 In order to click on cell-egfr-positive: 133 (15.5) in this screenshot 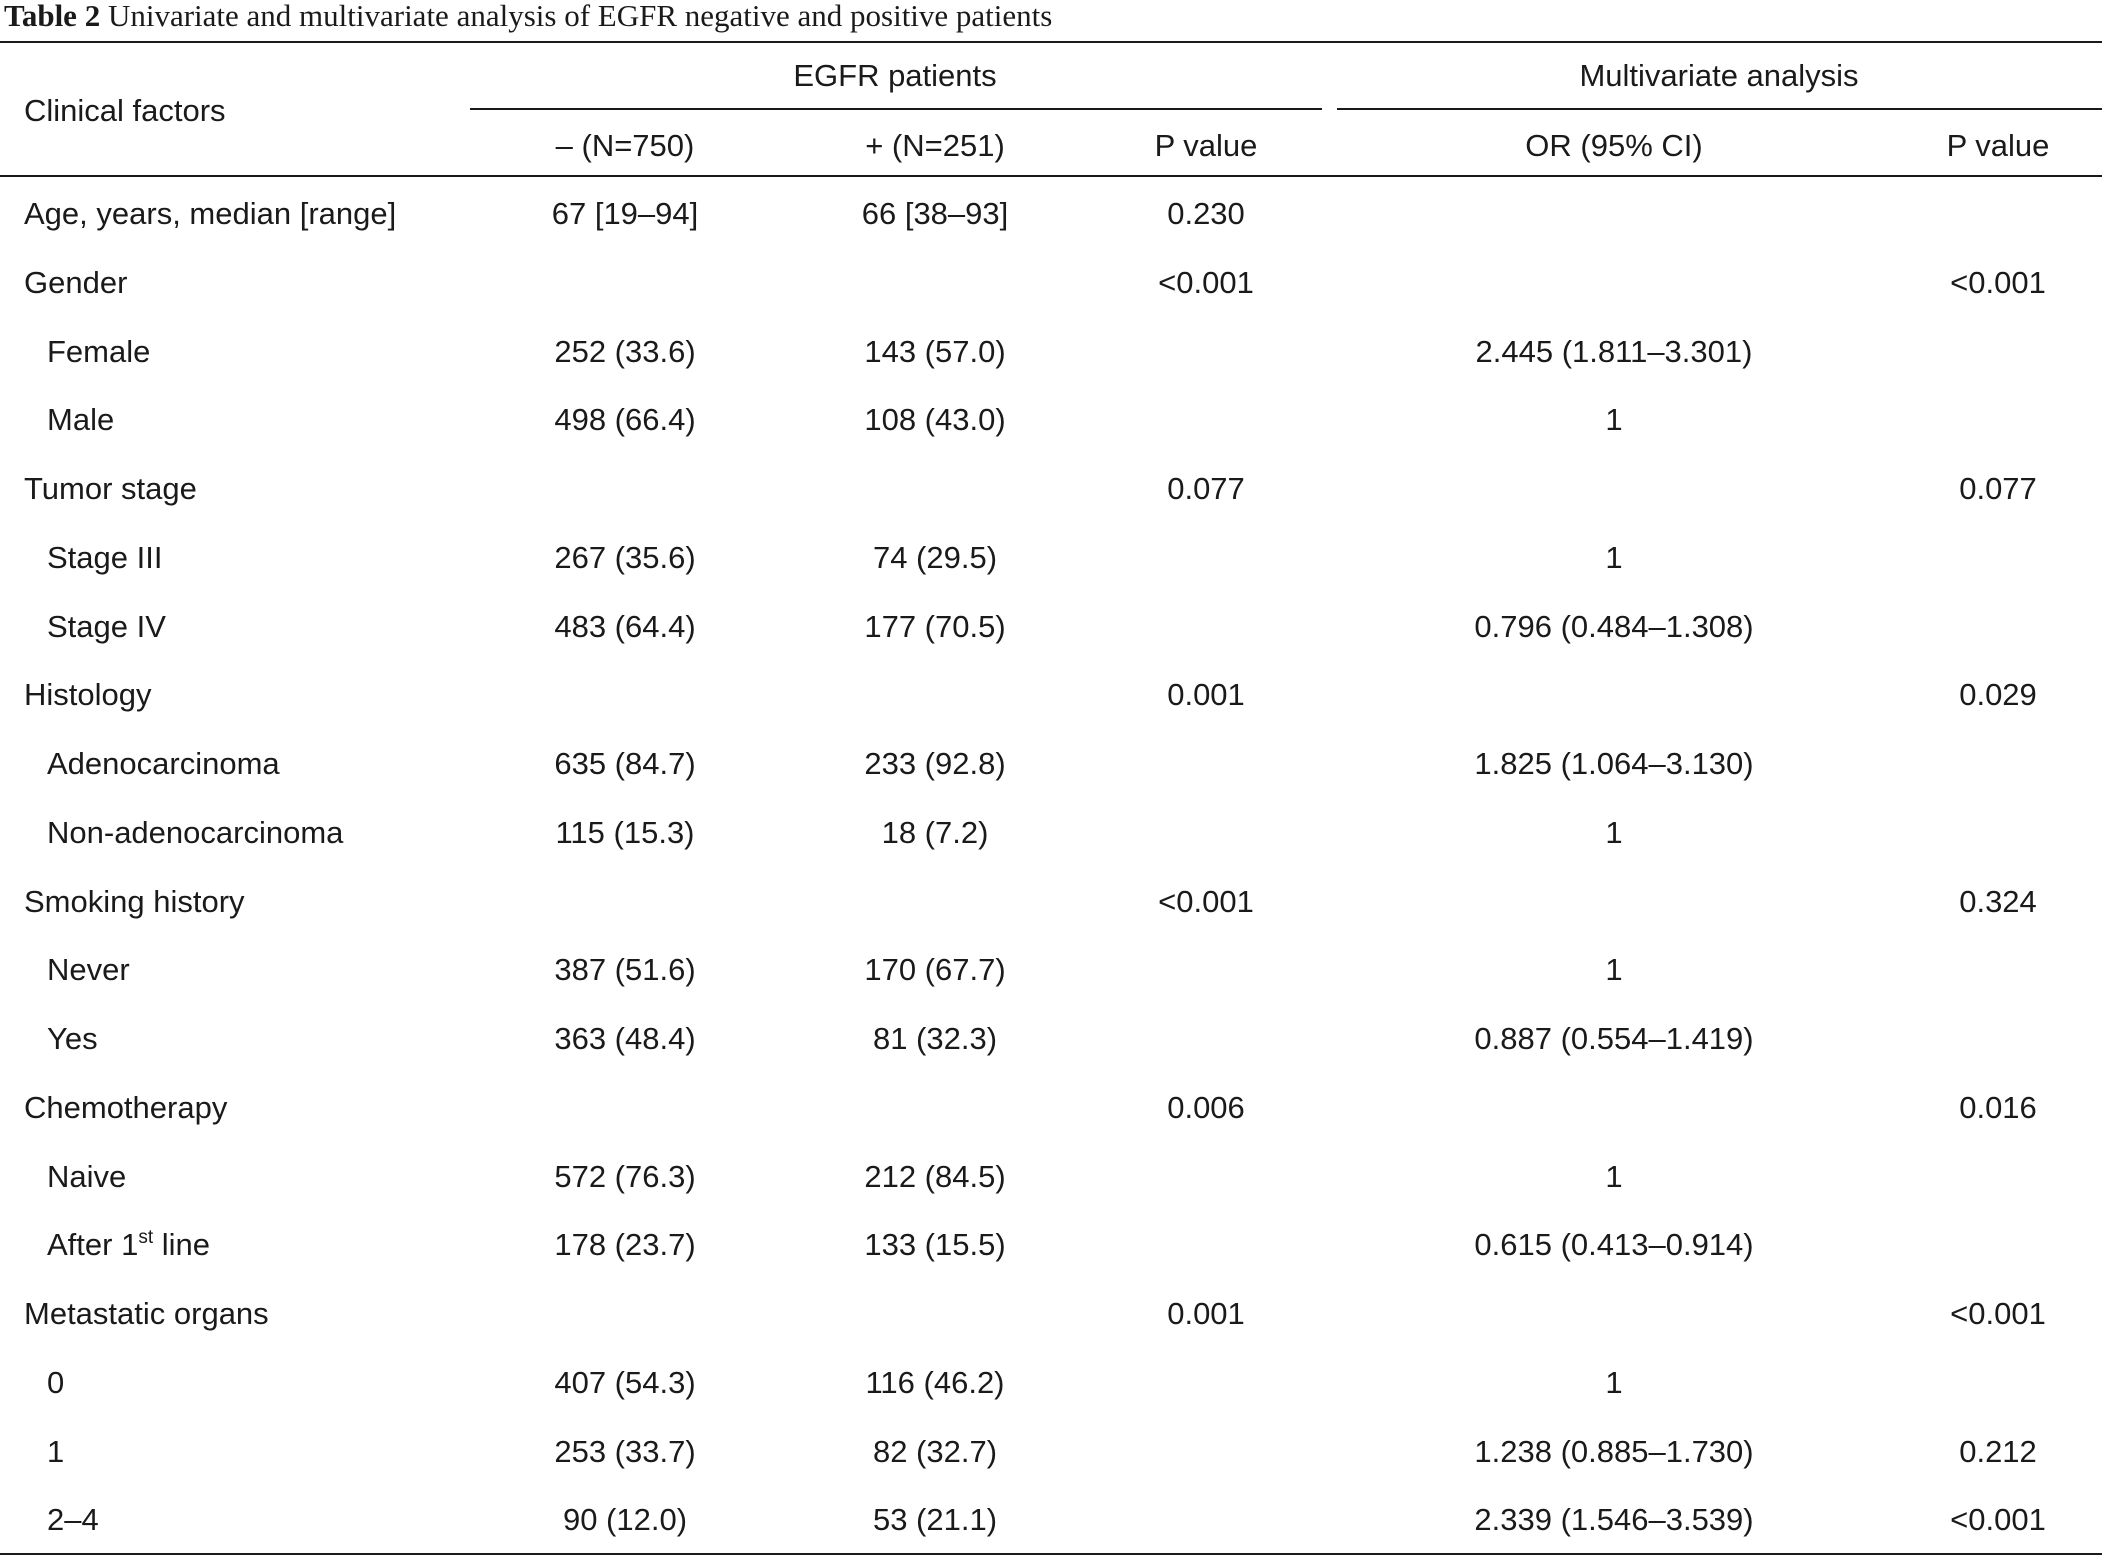, I will do `click(935, 1245)`.